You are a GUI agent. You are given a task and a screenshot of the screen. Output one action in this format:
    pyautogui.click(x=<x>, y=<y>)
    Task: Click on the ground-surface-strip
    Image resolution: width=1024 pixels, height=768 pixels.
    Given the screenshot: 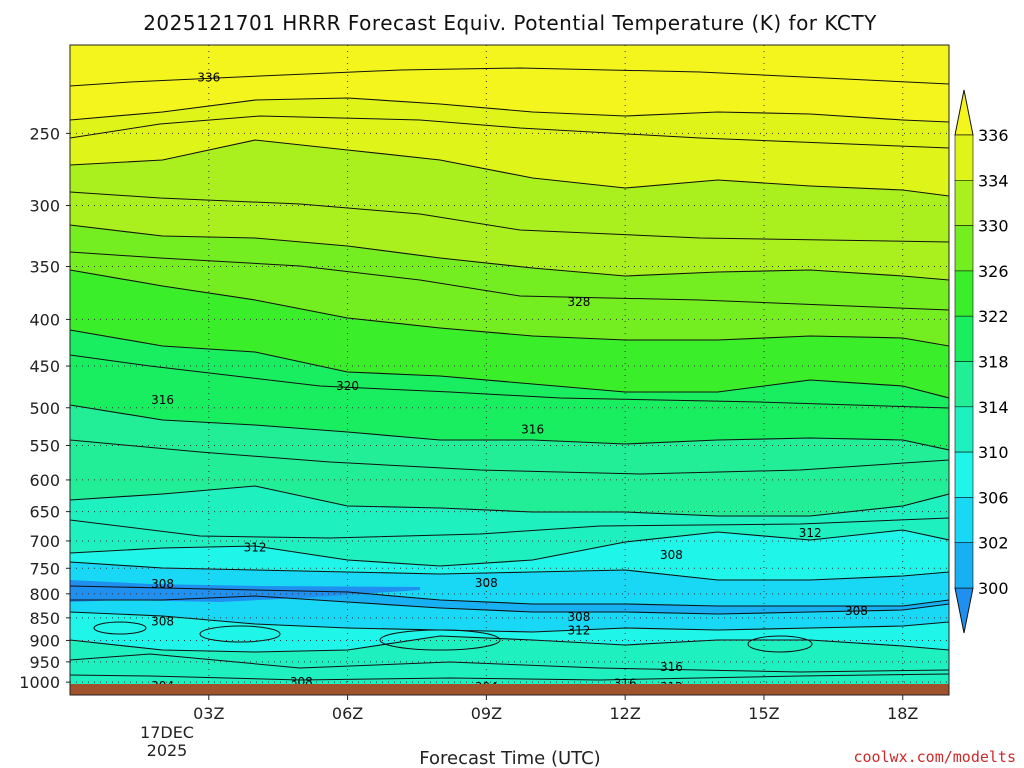 What is the action you would take?
    pyautogui.click(x=509, y=689)
    